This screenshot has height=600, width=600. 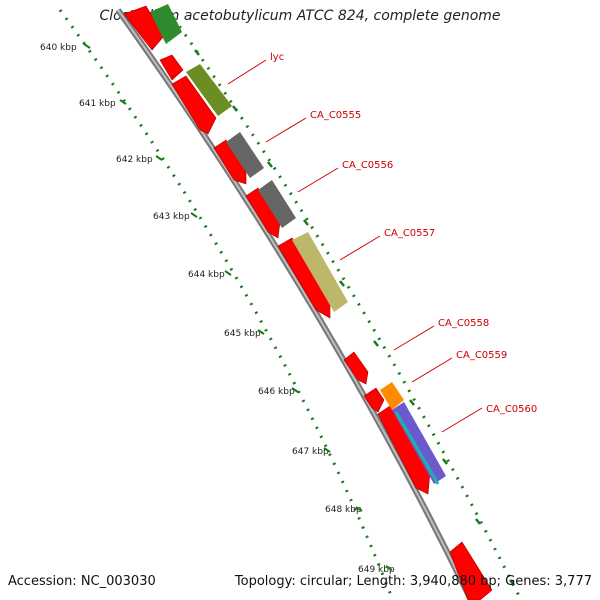 I want to click on gene-label: CA_C0555, so click(x=335, y=115).